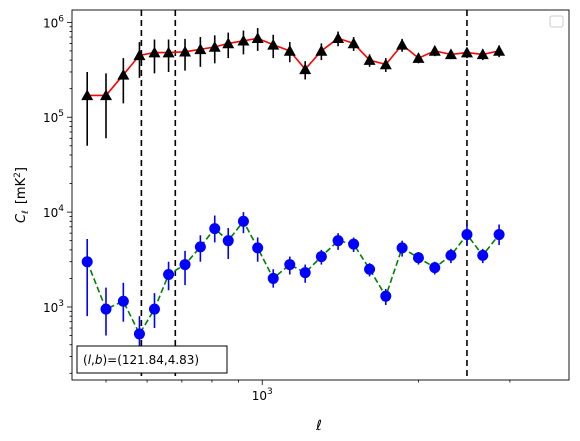  What do you see at coordinates (22, 195) in the screenshot?
I see `y-axis-label: Cℓ[mK2]` at bounding box center [22, 195].